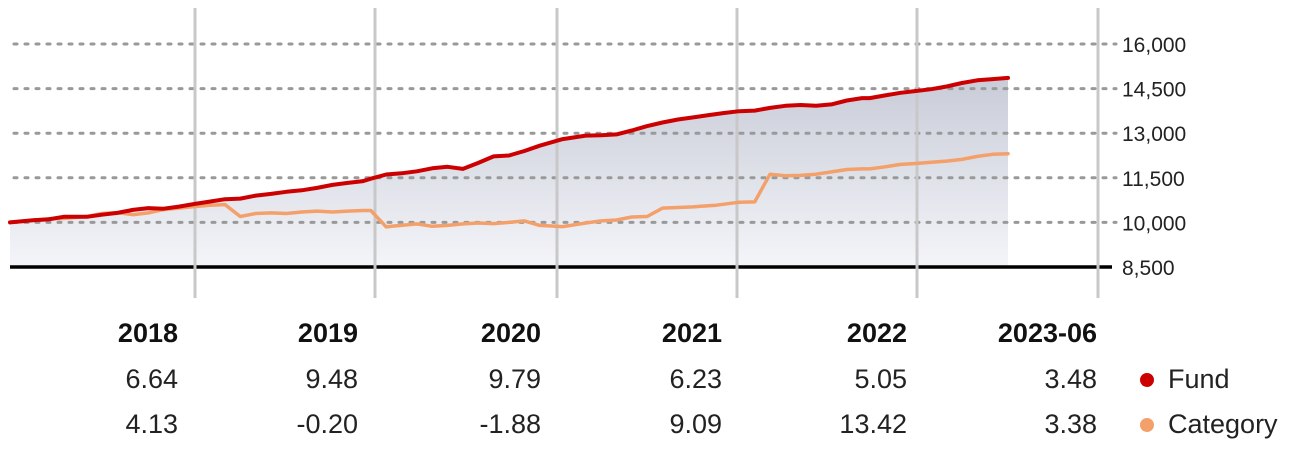 The image size is (1291, 459). What do you see at coordinates (1154, 134) in the screenshot?
I see `y-tick-label: 13,000` at bounding box center [1154, 134].